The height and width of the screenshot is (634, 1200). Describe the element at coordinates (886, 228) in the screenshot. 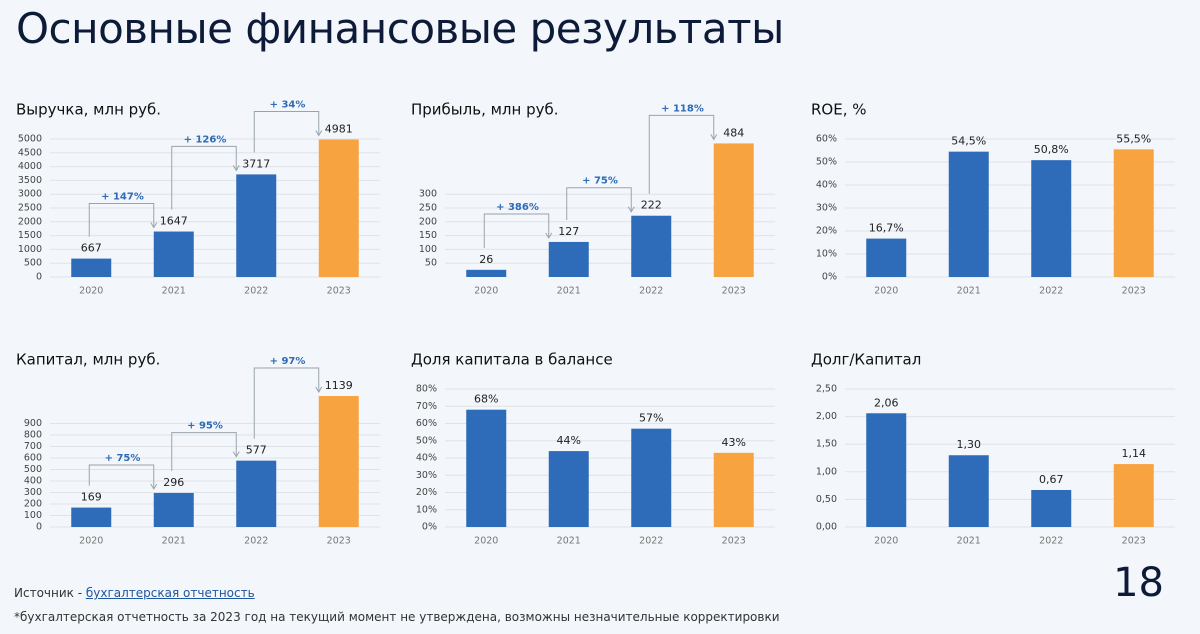

I see `value-label: 16,7%` at that location.